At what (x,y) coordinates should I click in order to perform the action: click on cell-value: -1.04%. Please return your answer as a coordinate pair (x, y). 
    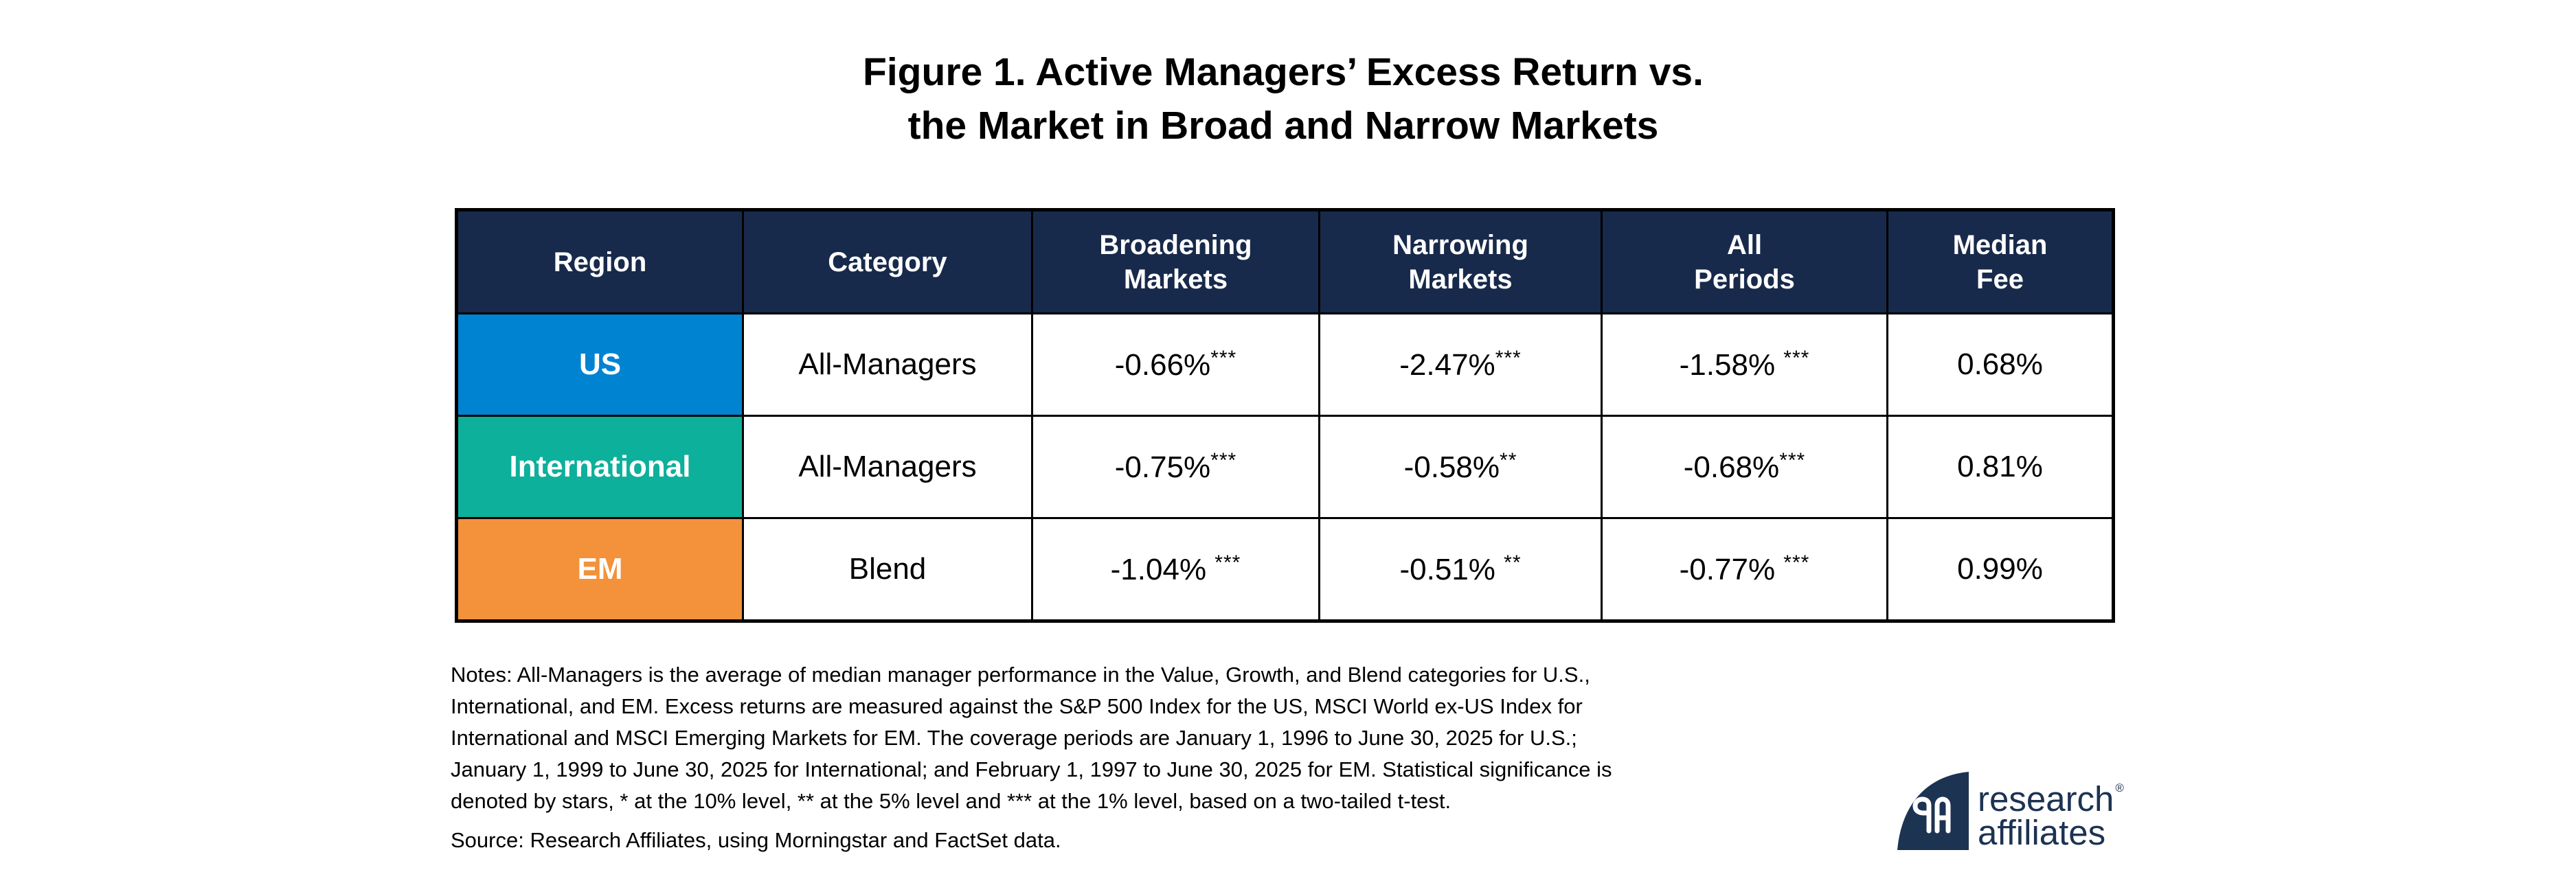
    Looking at the image, I should click on (1162, 569).